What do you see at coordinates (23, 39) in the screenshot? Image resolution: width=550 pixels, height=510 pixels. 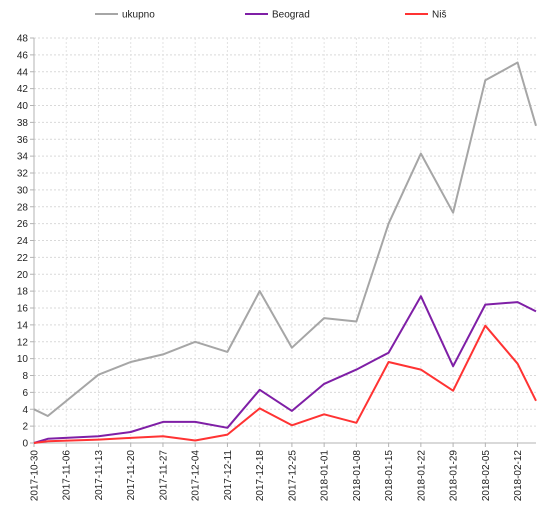 I see `y-tick-label: 48` at bounding box center [23, 39].